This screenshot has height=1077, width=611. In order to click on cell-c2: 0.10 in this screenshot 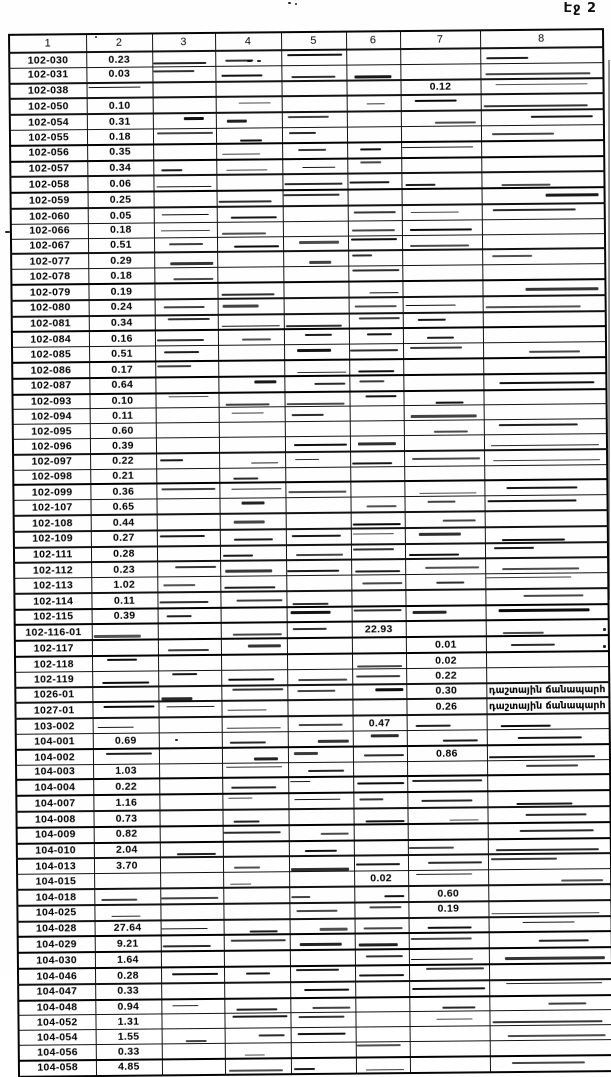, I will do `click(119, 106)`.